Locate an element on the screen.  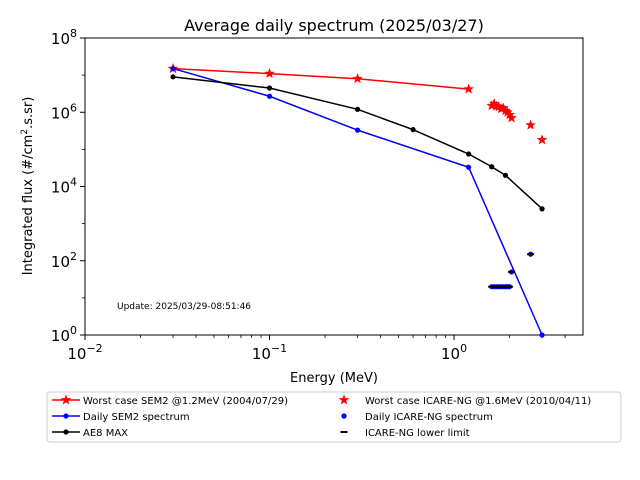
series-line is located at coordinates (321, 78).